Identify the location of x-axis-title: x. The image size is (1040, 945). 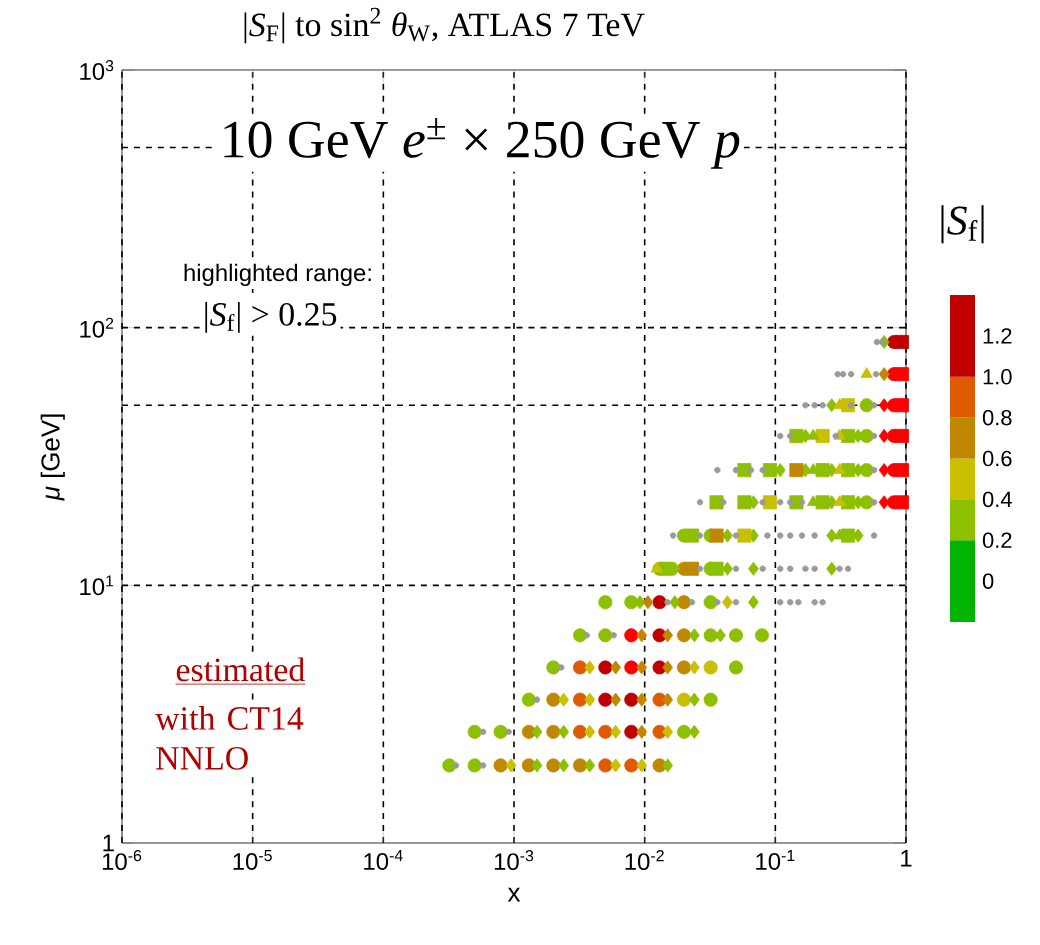
(514, 894).